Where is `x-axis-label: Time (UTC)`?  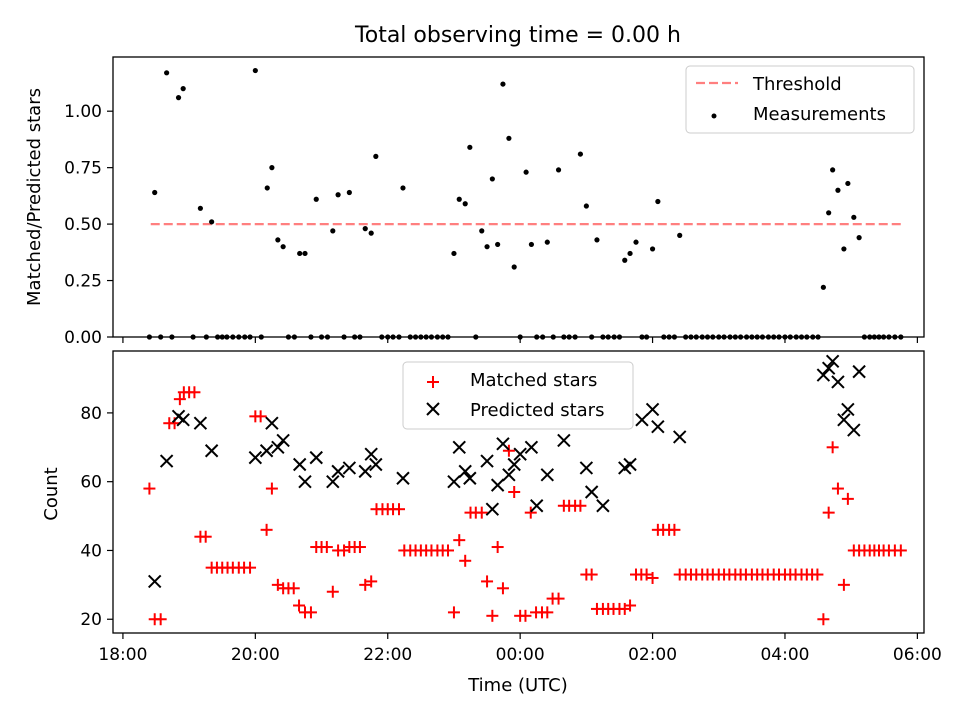
x-axis-label: Time (UTC) is located at coordinates (517, 685).